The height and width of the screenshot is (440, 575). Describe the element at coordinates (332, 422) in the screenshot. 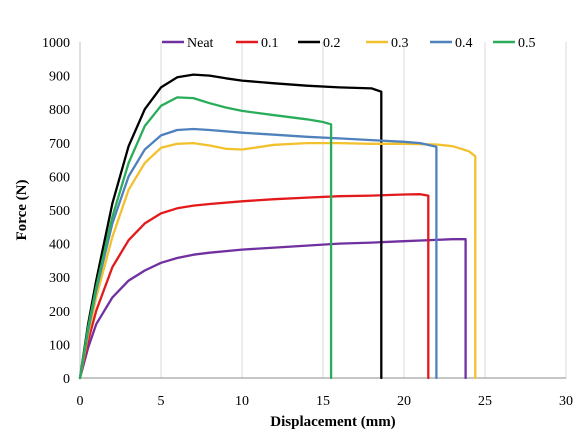

I see `x-axis-title: Displacement (mm)` at that location.